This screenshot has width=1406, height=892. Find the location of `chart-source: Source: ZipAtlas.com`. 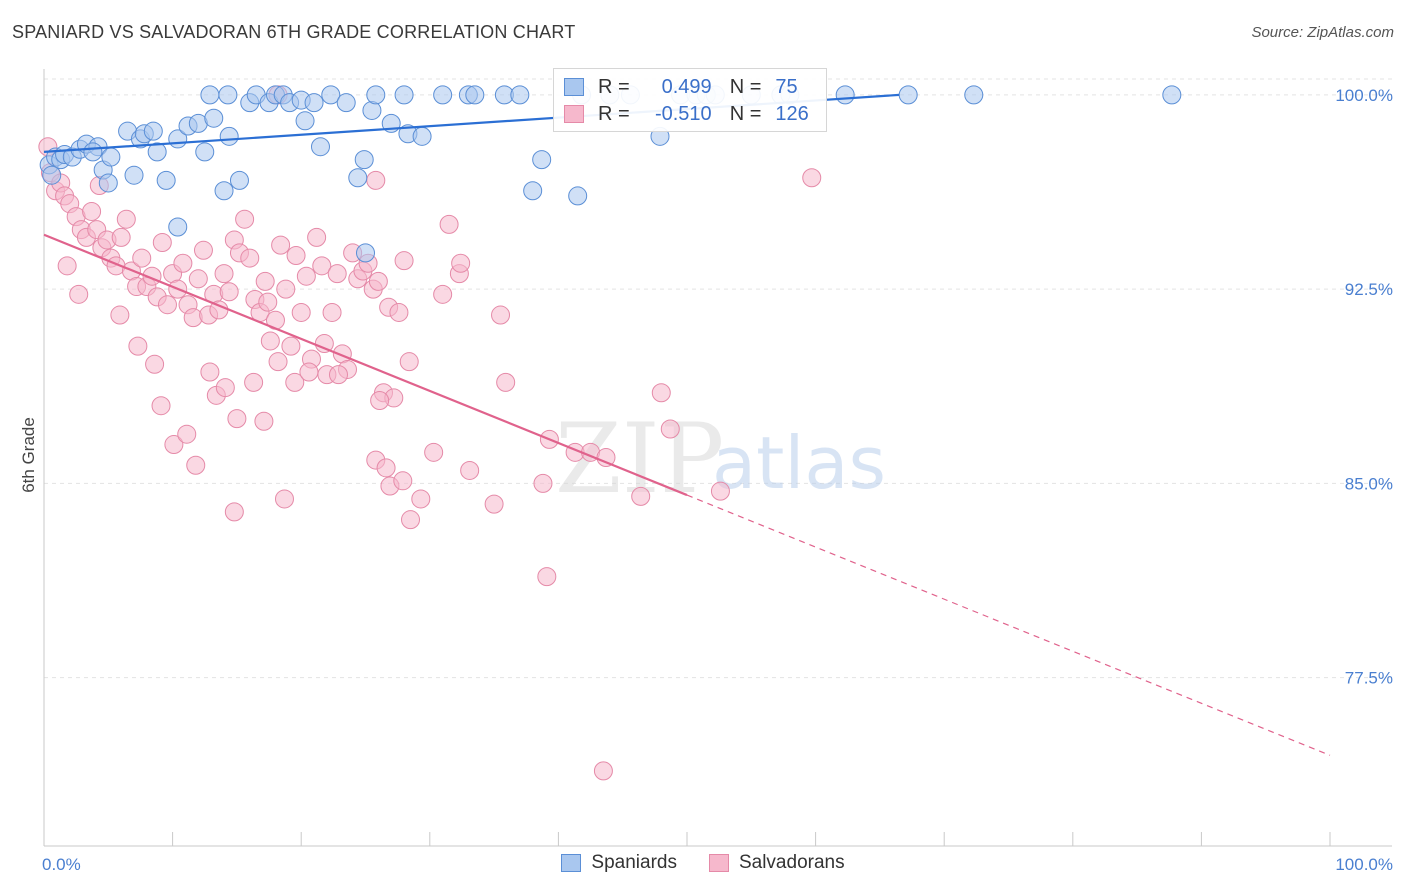

chart-source: Source: ZipAtlas.com is located at coordinates (1322, 32).